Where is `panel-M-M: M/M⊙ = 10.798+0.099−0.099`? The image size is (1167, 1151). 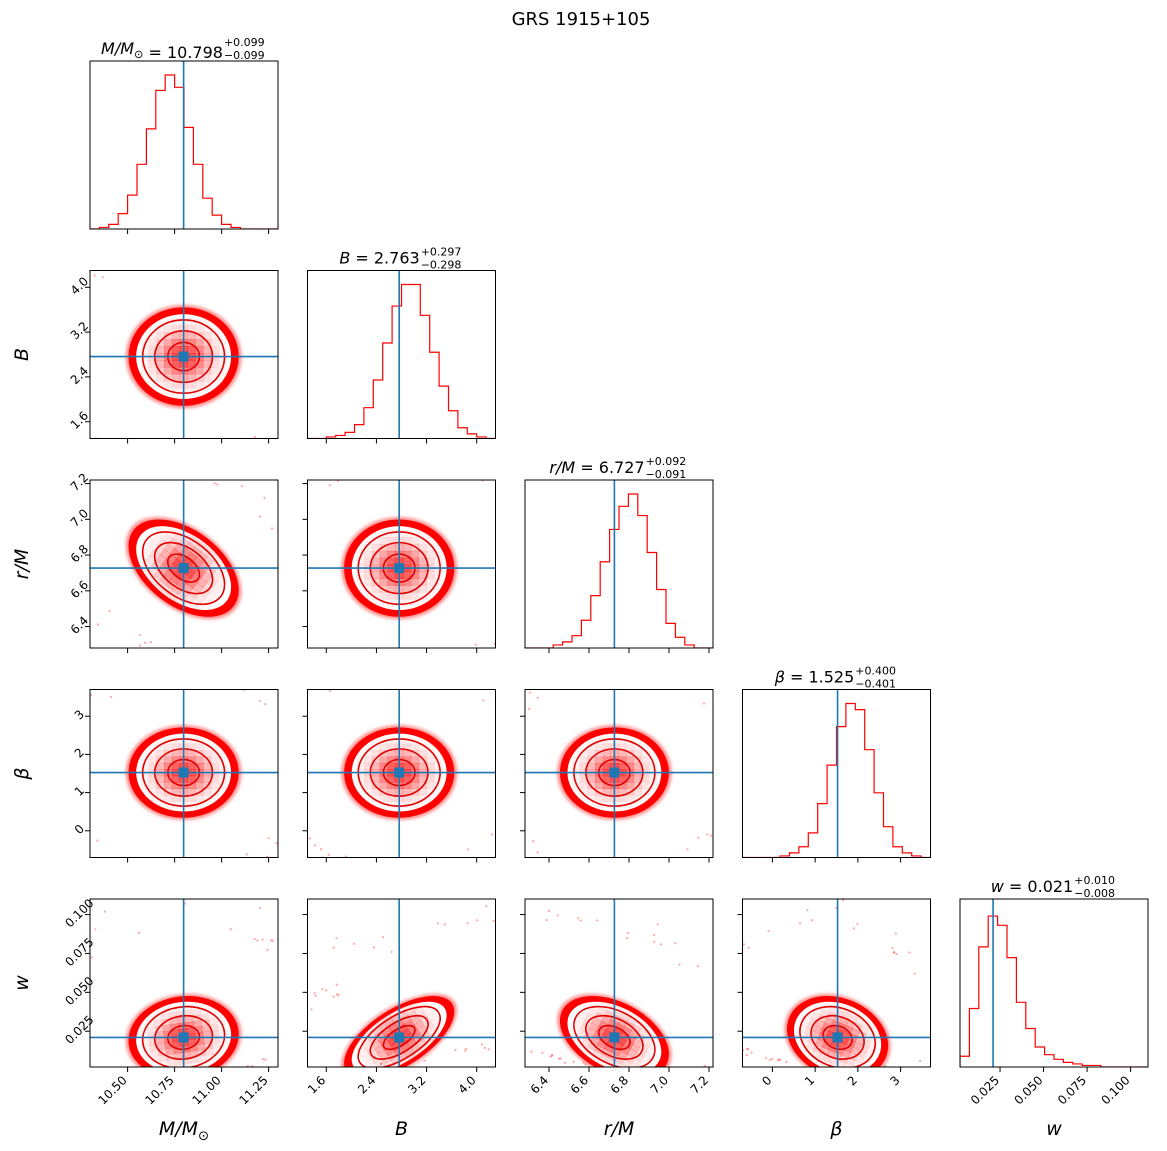
panel-M-M: M/M⊙ = 10.798+0.099−0.099 is located at coordinates (184, 135).